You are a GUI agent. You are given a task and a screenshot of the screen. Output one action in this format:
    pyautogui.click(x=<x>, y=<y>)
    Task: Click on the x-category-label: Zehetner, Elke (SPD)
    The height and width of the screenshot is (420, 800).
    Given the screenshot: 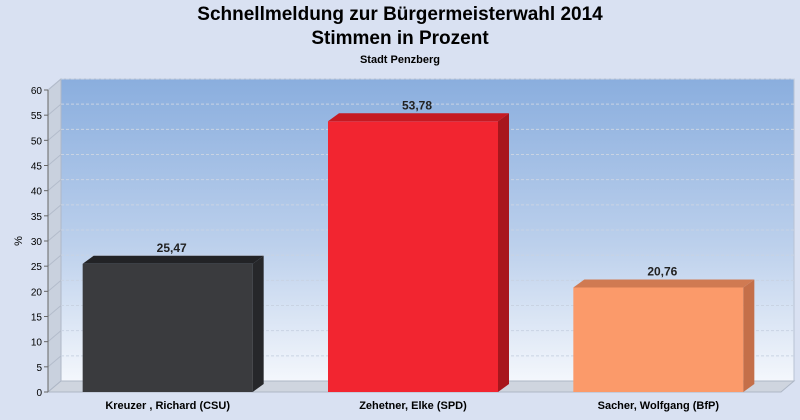 What is the action you would take?
    pyautogui.click(x=413, y=406)
    